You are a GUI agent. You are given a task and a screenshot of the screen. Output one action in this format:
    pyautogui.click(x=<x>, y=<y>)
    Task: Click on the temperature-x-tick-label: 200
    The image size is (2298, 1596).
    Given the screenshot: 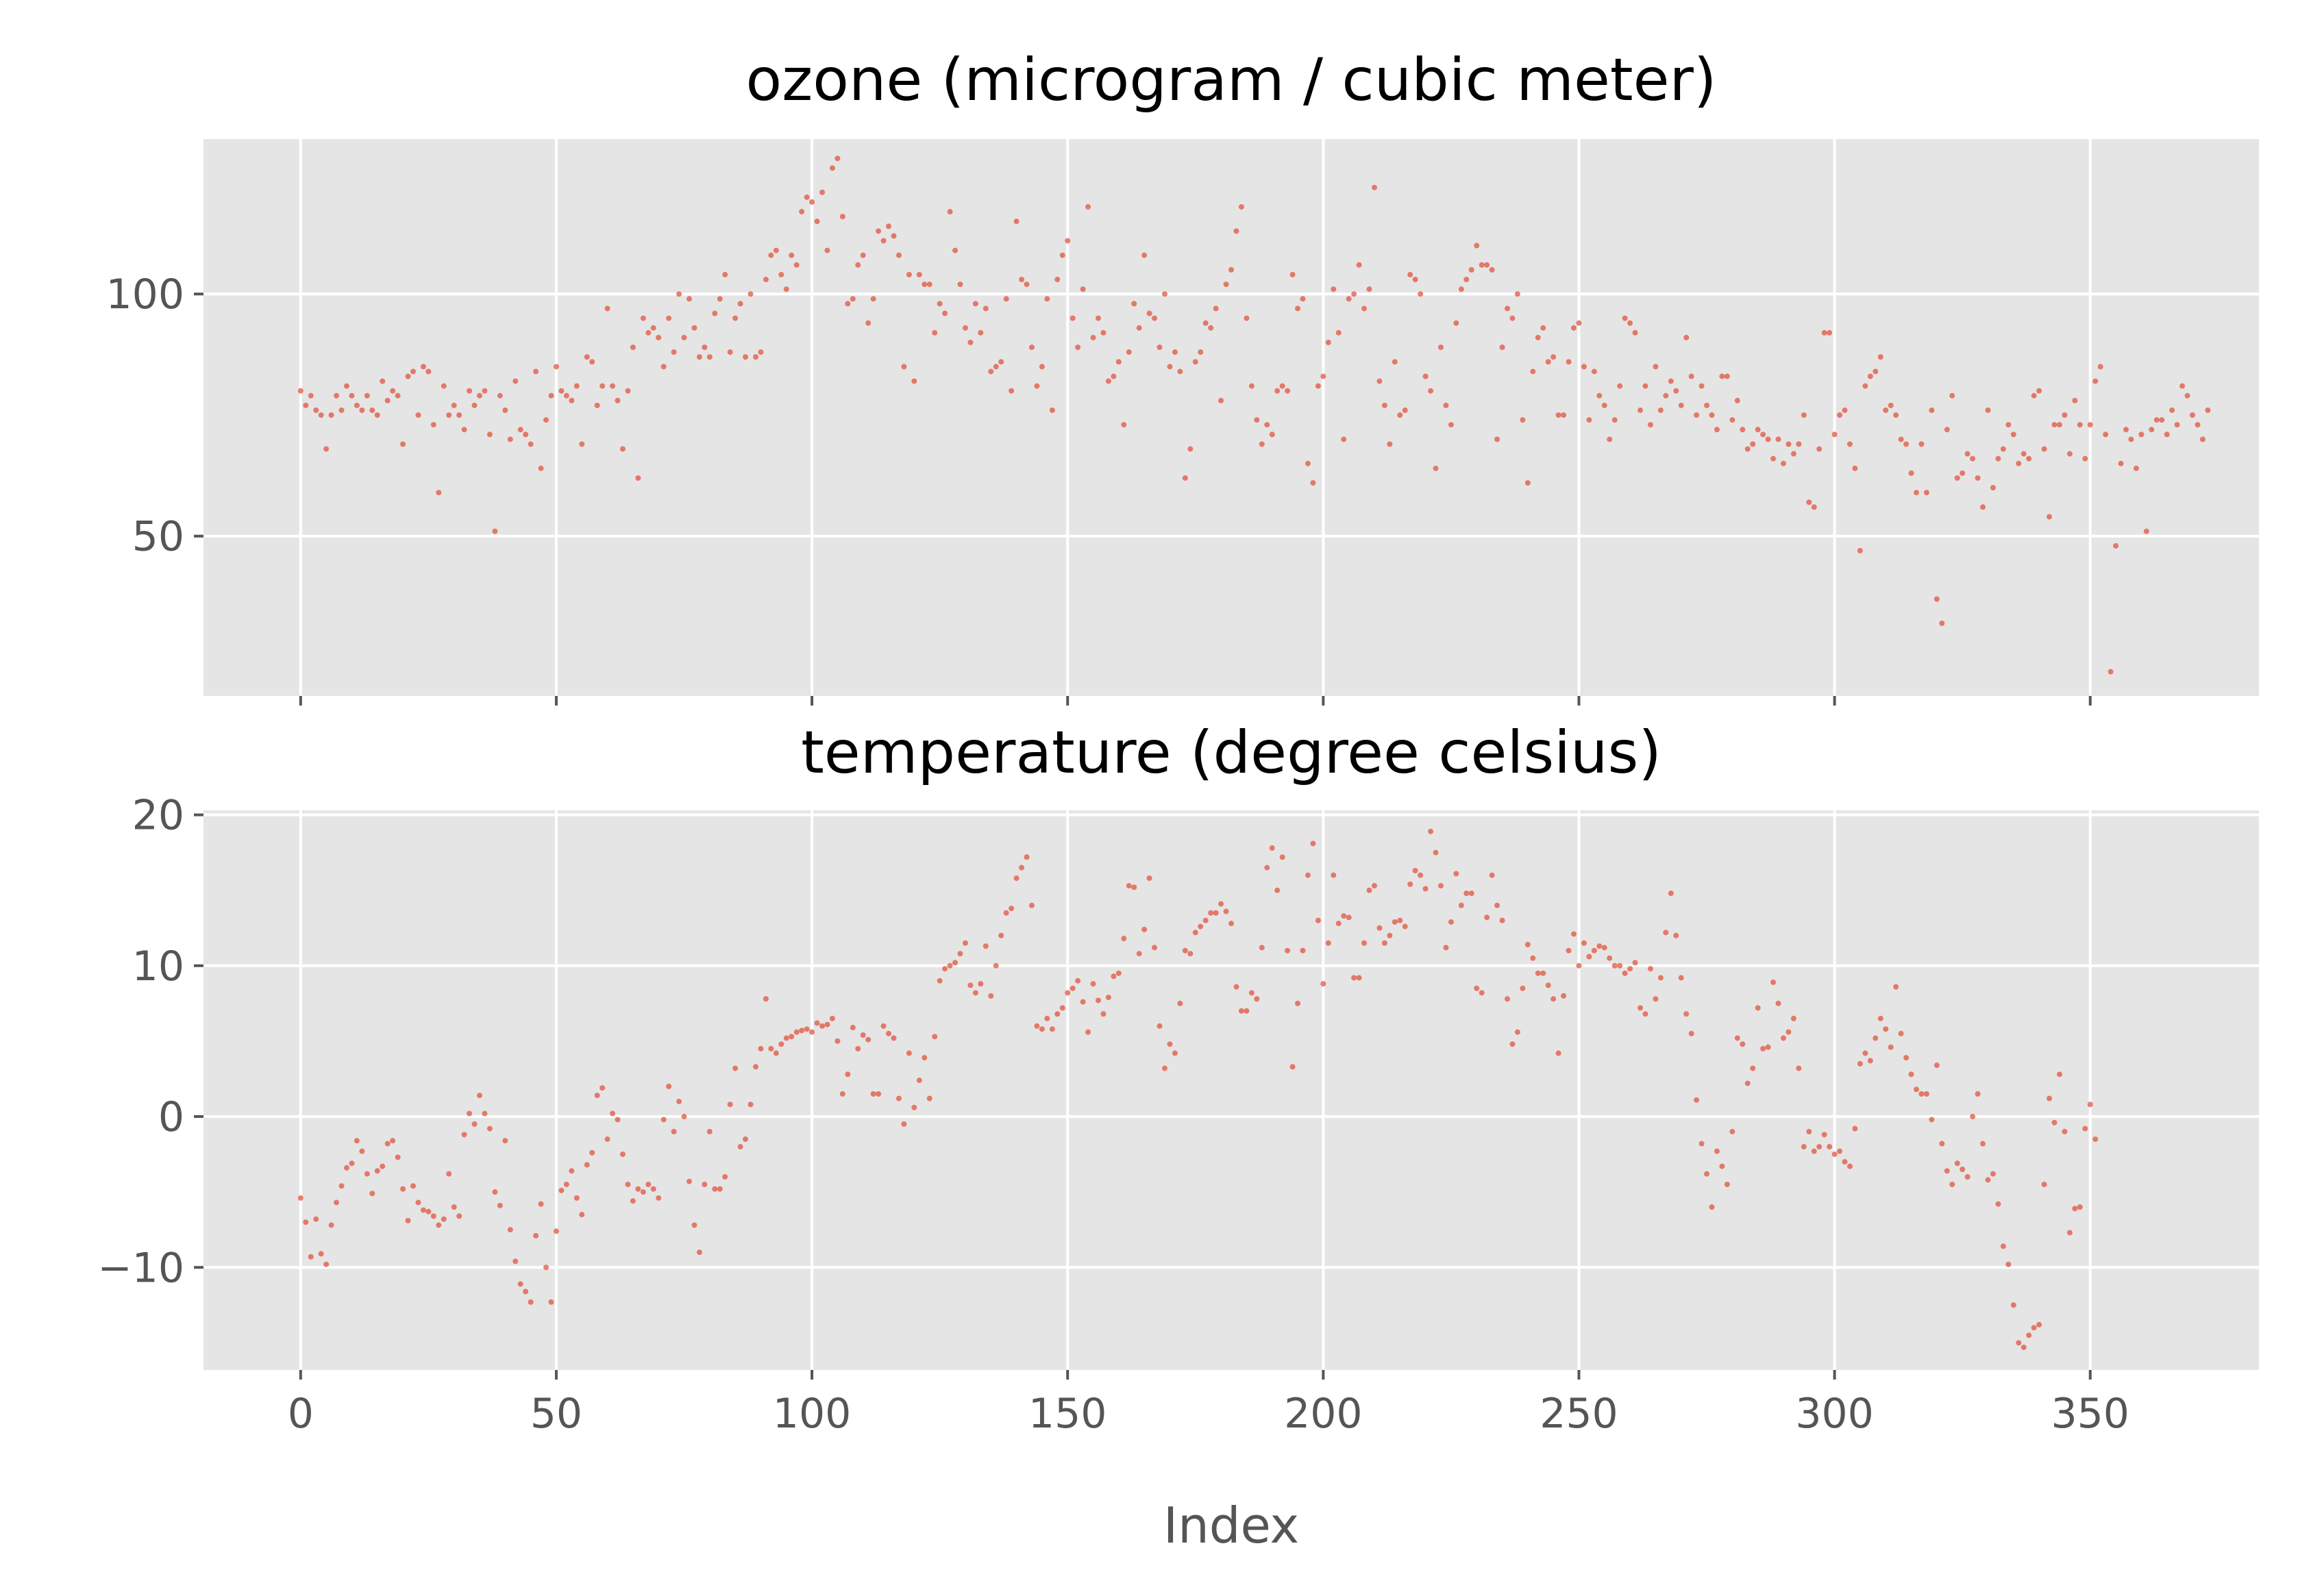 What is the action you would take?
    pyautogui.click(x=1323, y=1414)
    